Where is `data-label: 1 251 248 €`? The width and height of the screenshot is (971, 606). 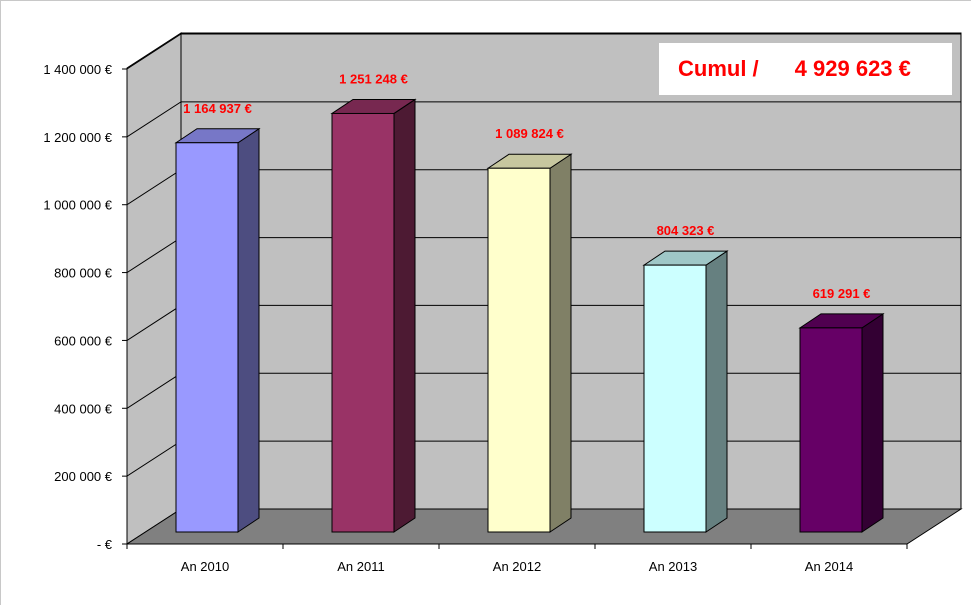 data-label: 1 251 248 € is located at coordinates (373, 78).